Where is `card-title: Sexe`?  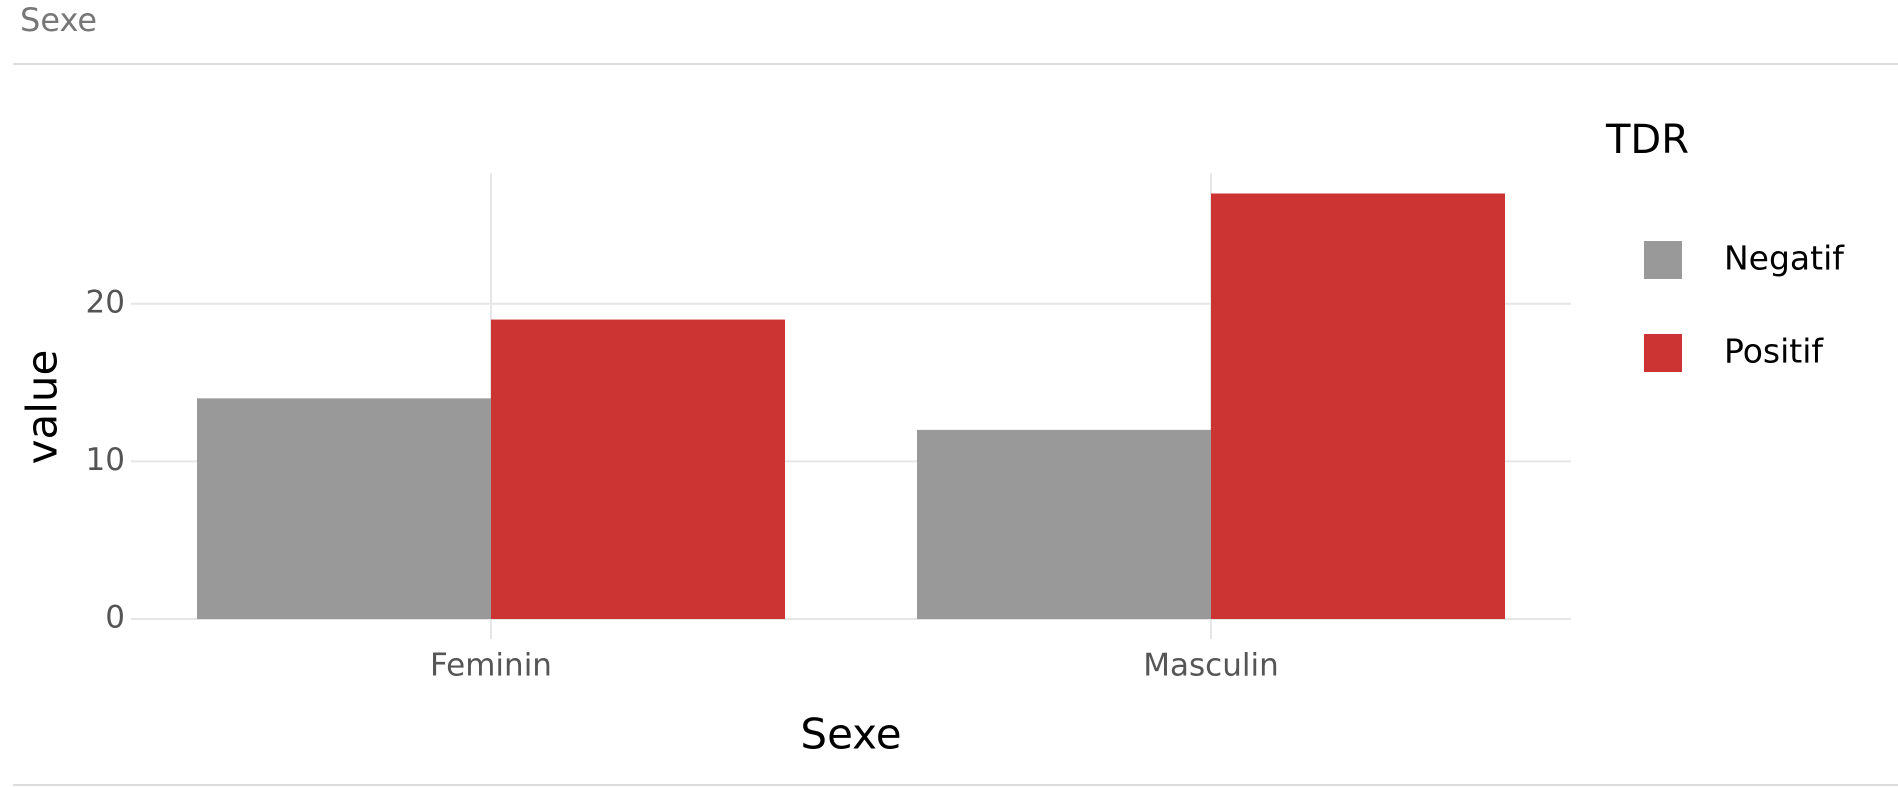 card-title: Sexe is located at coordinates (58, 20).